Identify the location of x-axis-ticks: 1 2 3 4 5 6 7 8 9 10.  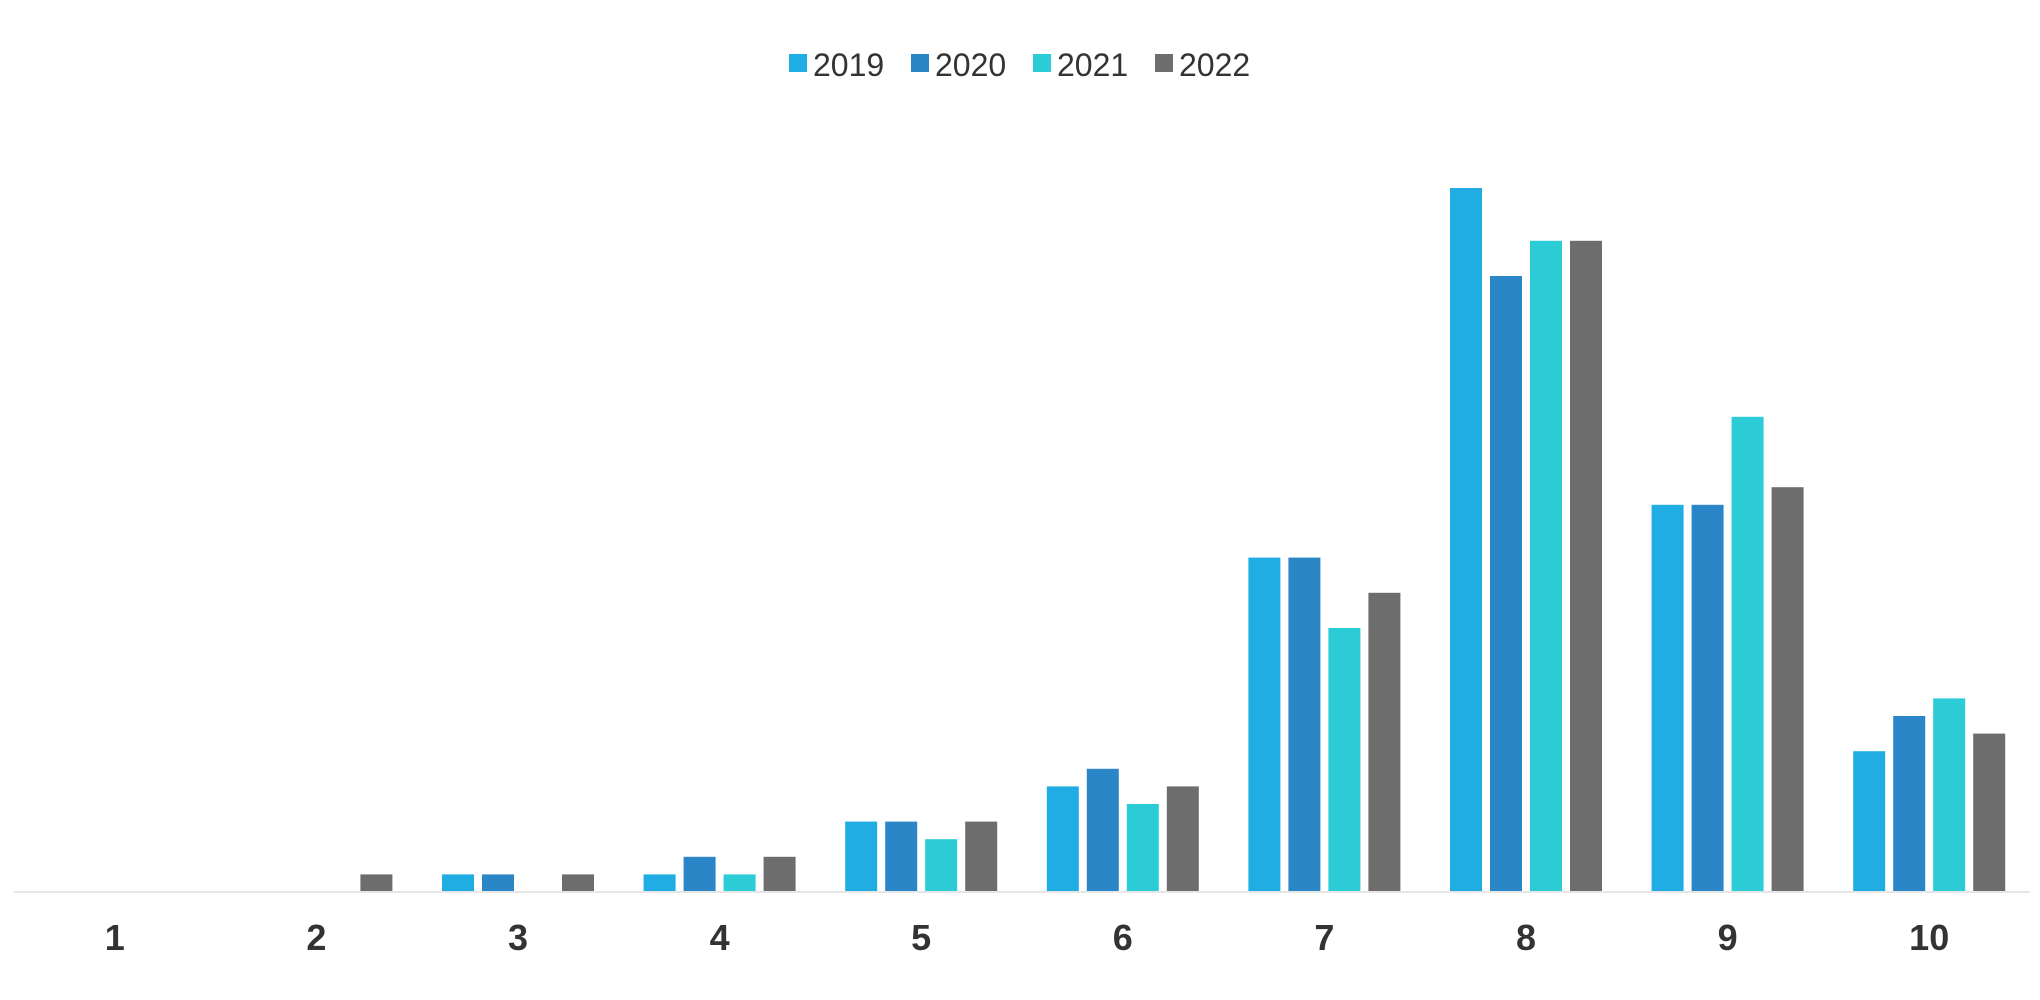
(1027, 937).